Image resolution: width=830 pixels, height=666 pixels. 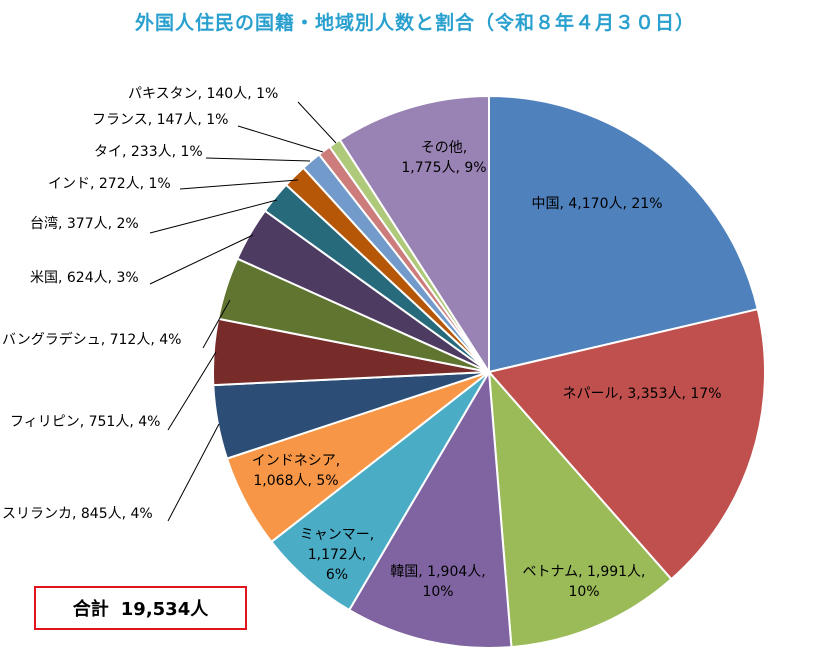 I want to click on data-label-4: ミャンマー, 1,172人, 6%, so click(x=337, y=555).